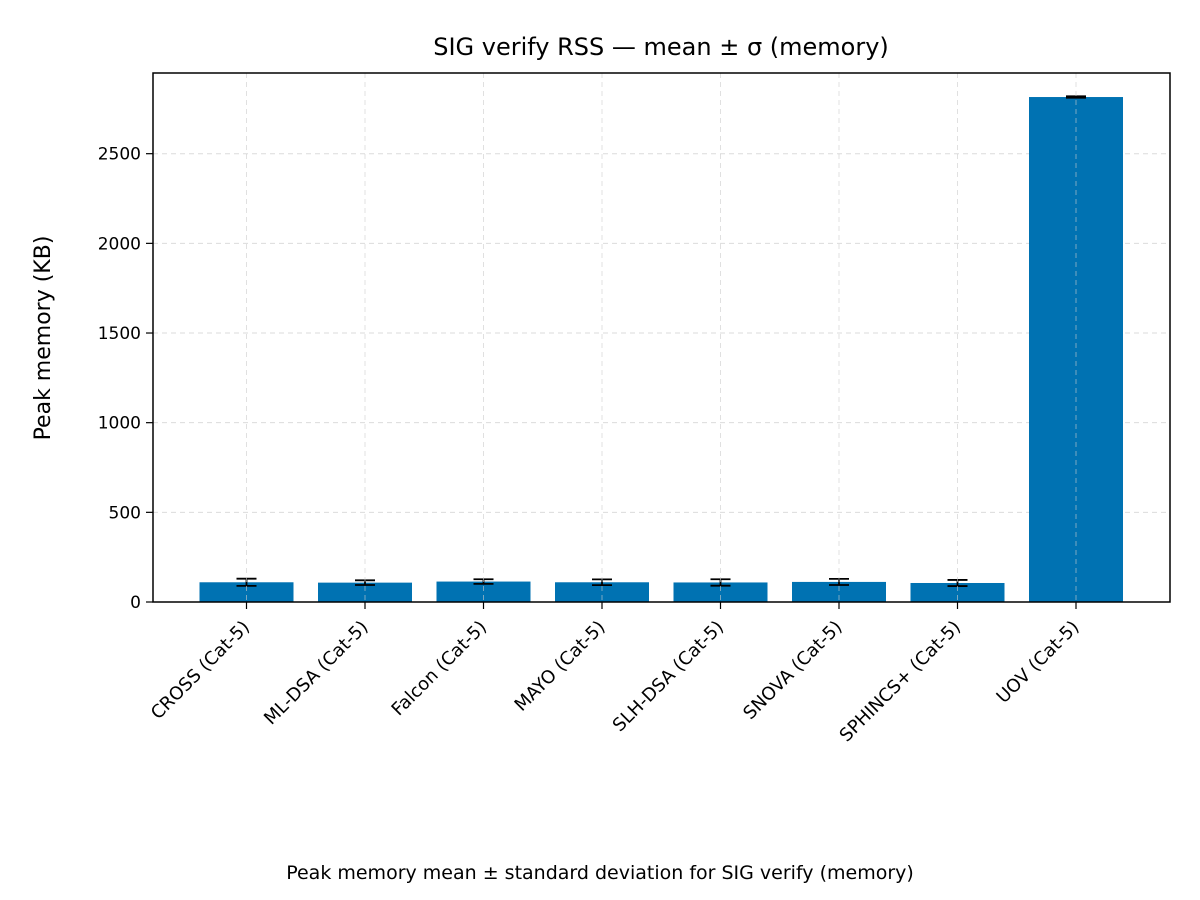  Describe the element at coordinates (119, 424) in the screenshot. I see `y-tick-label: 1000` at that location.